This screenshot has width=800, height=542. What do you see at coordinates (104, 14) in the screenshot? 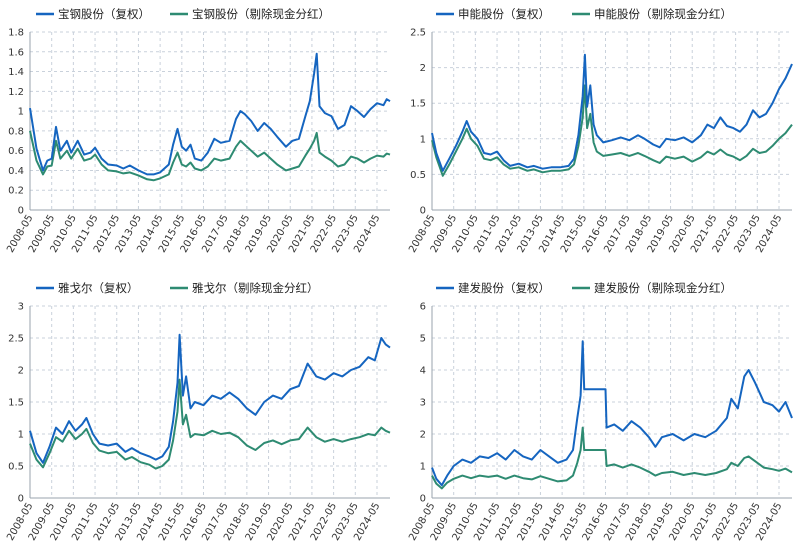
I see `legend-label: 宝钢股份（复权）` at bounding box center [104, 14].